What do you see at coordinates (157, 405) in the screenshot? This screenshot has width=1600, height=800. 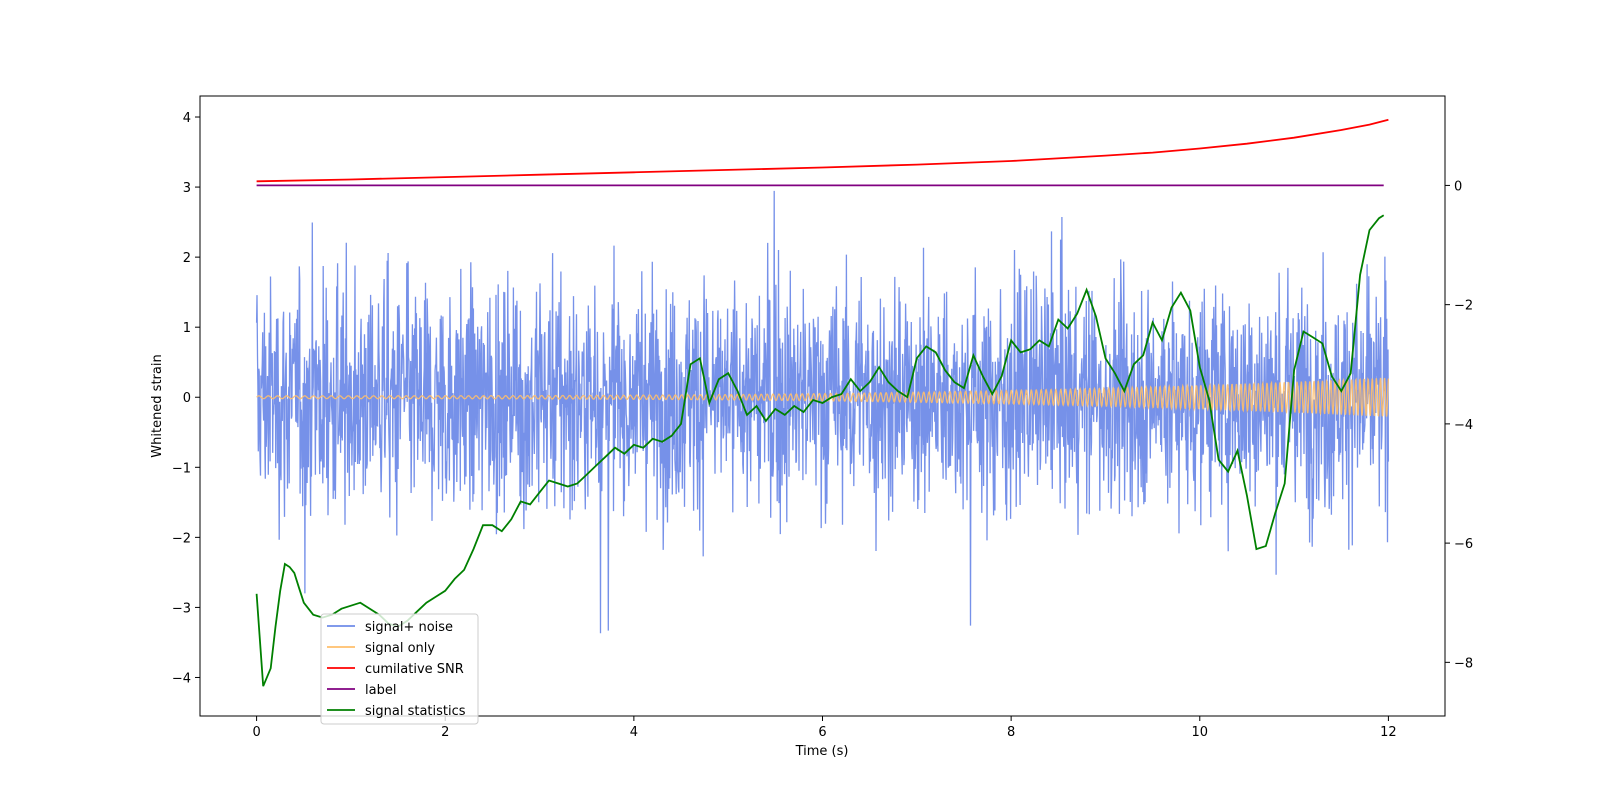 I see `y-axis-label: Whitened strain` at bounding box center [157, 405].